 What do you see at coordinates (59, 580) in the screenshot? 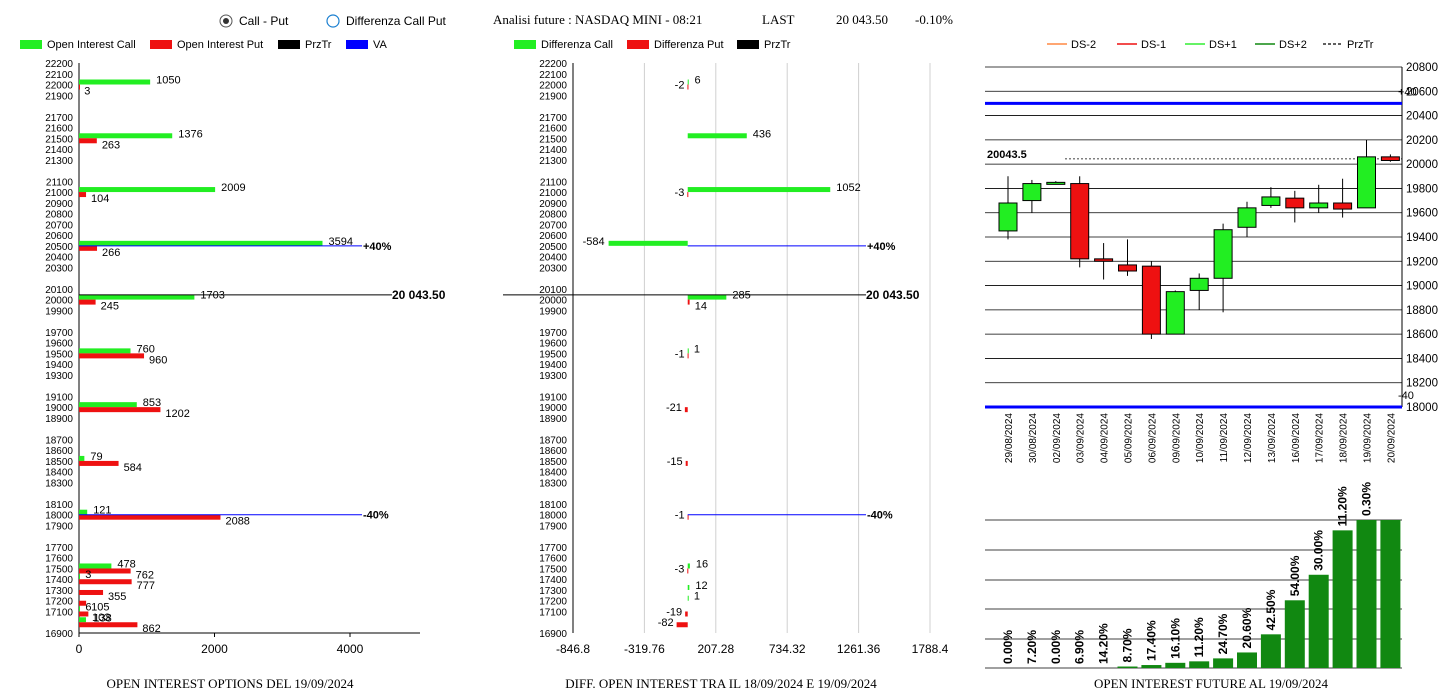
I see `chart1-y-tick: 17400` at bounding box center [59, 580].